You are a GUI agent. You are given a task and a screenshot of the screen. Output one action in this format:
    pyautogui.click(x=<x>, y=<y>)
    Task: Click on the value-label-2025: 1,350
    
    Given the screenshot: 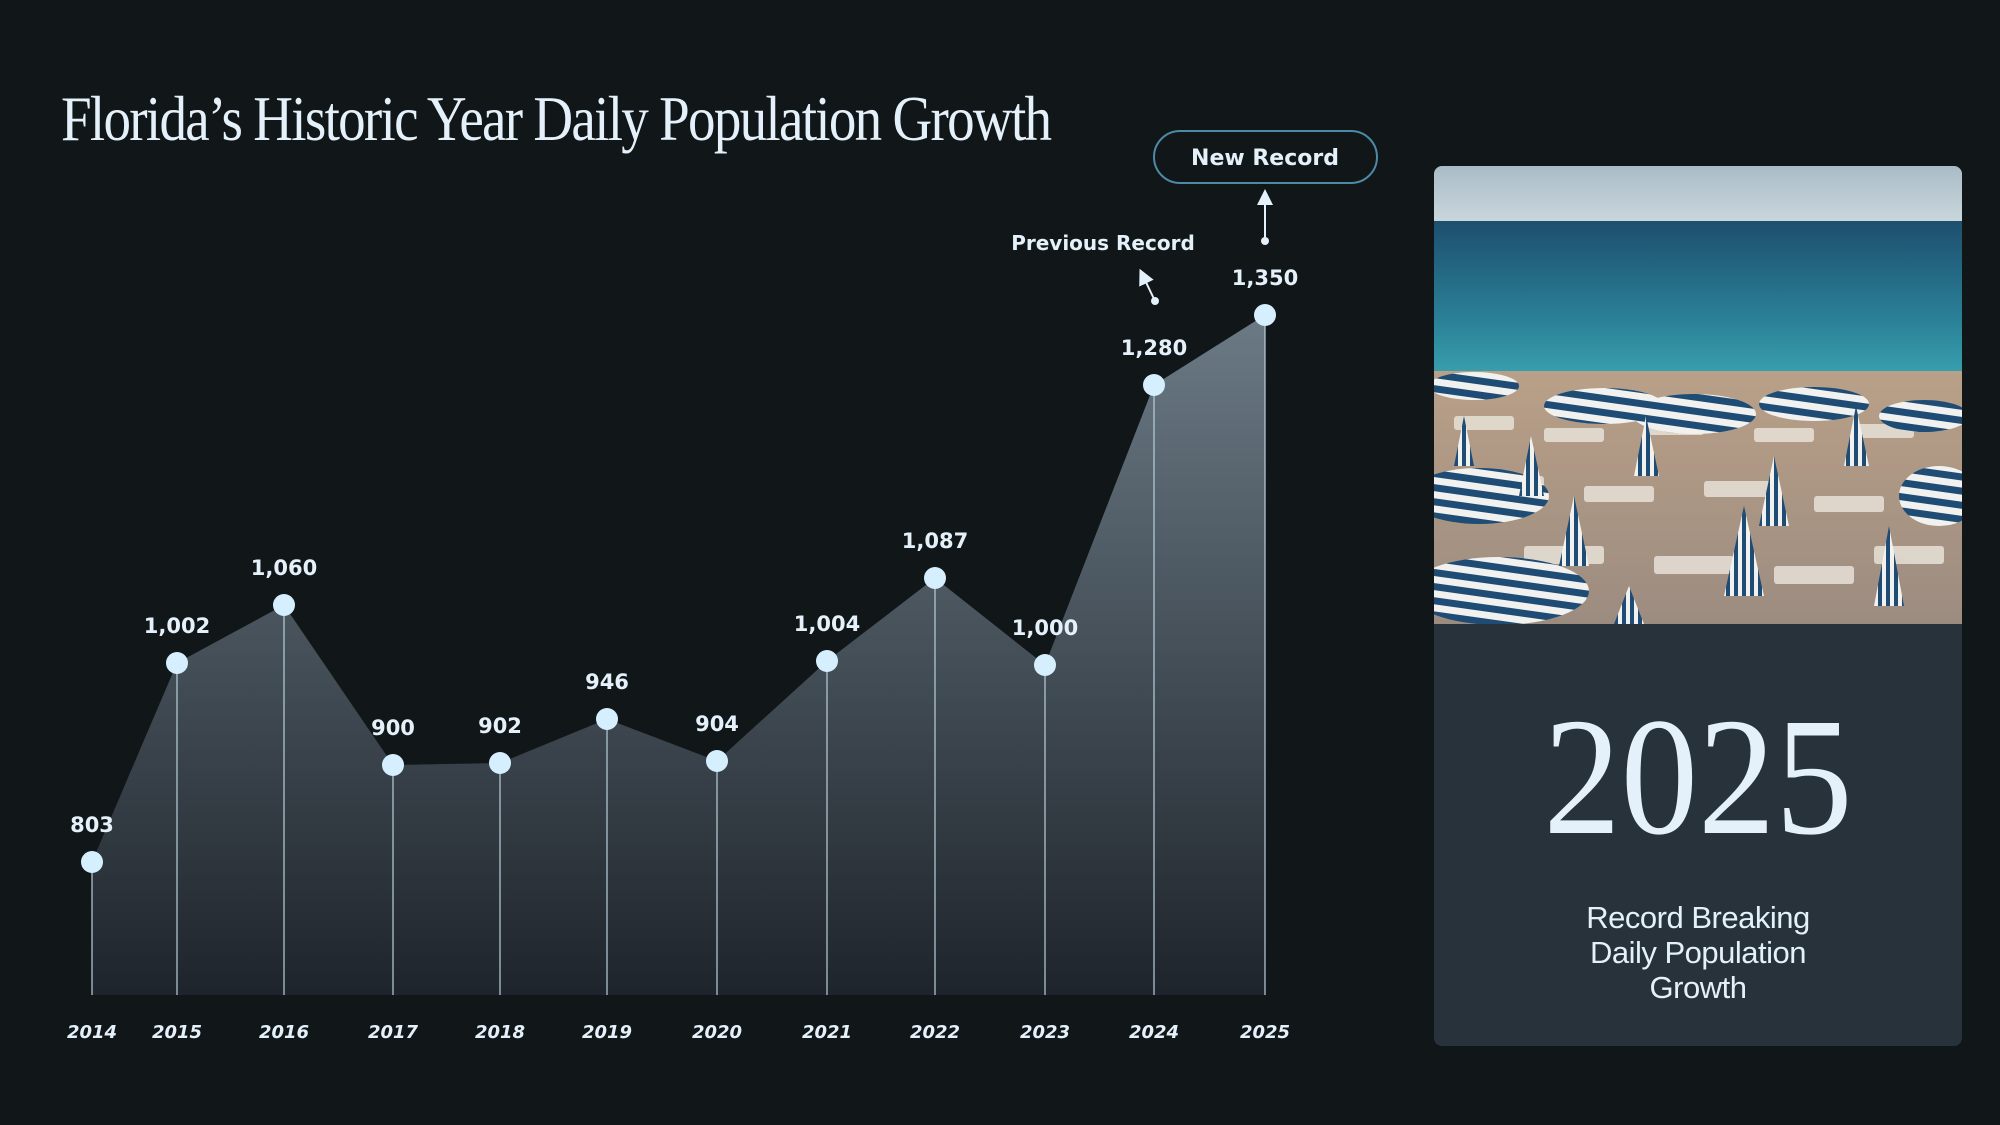 What is the action you would take?
    pyautogui.click(x=1265, y=278)
    